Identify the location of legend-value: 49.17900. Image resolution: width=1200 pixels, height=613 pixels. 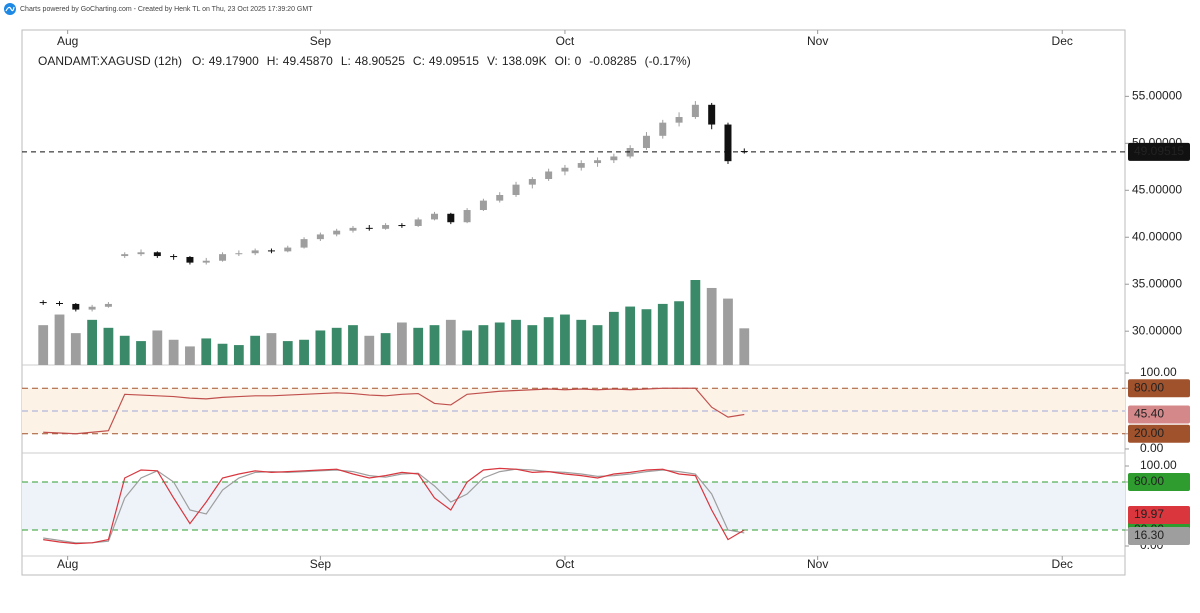
(234, 61).